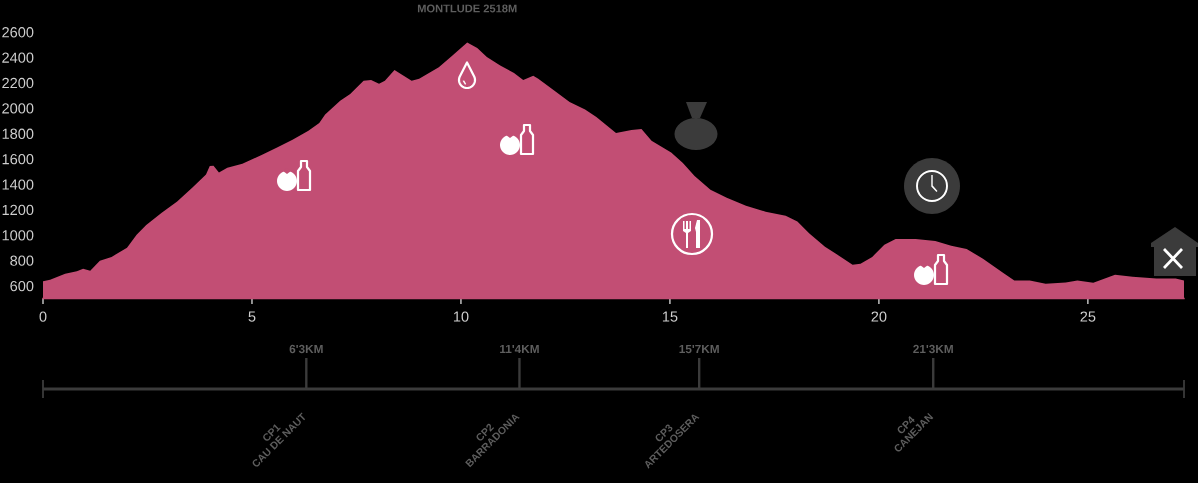 The height and width of the screenshot is (483, 1198). What do you see at coordinates (18, 159) in the screenshot?
I see `y-tick-label: 1600` at bounding box center [18, 159].